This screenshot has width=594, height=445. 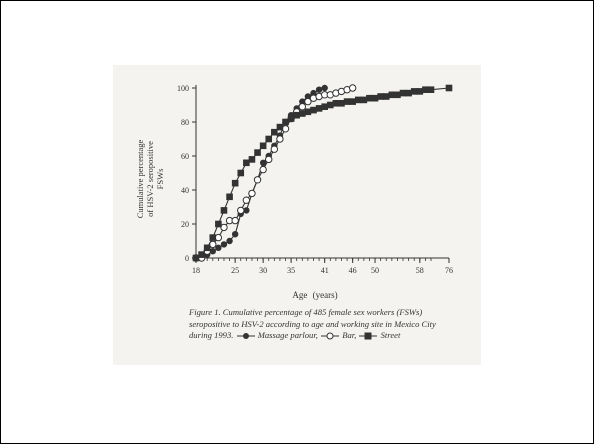 I want to click on x-tick-label: 46, so click(x=353, y=270).